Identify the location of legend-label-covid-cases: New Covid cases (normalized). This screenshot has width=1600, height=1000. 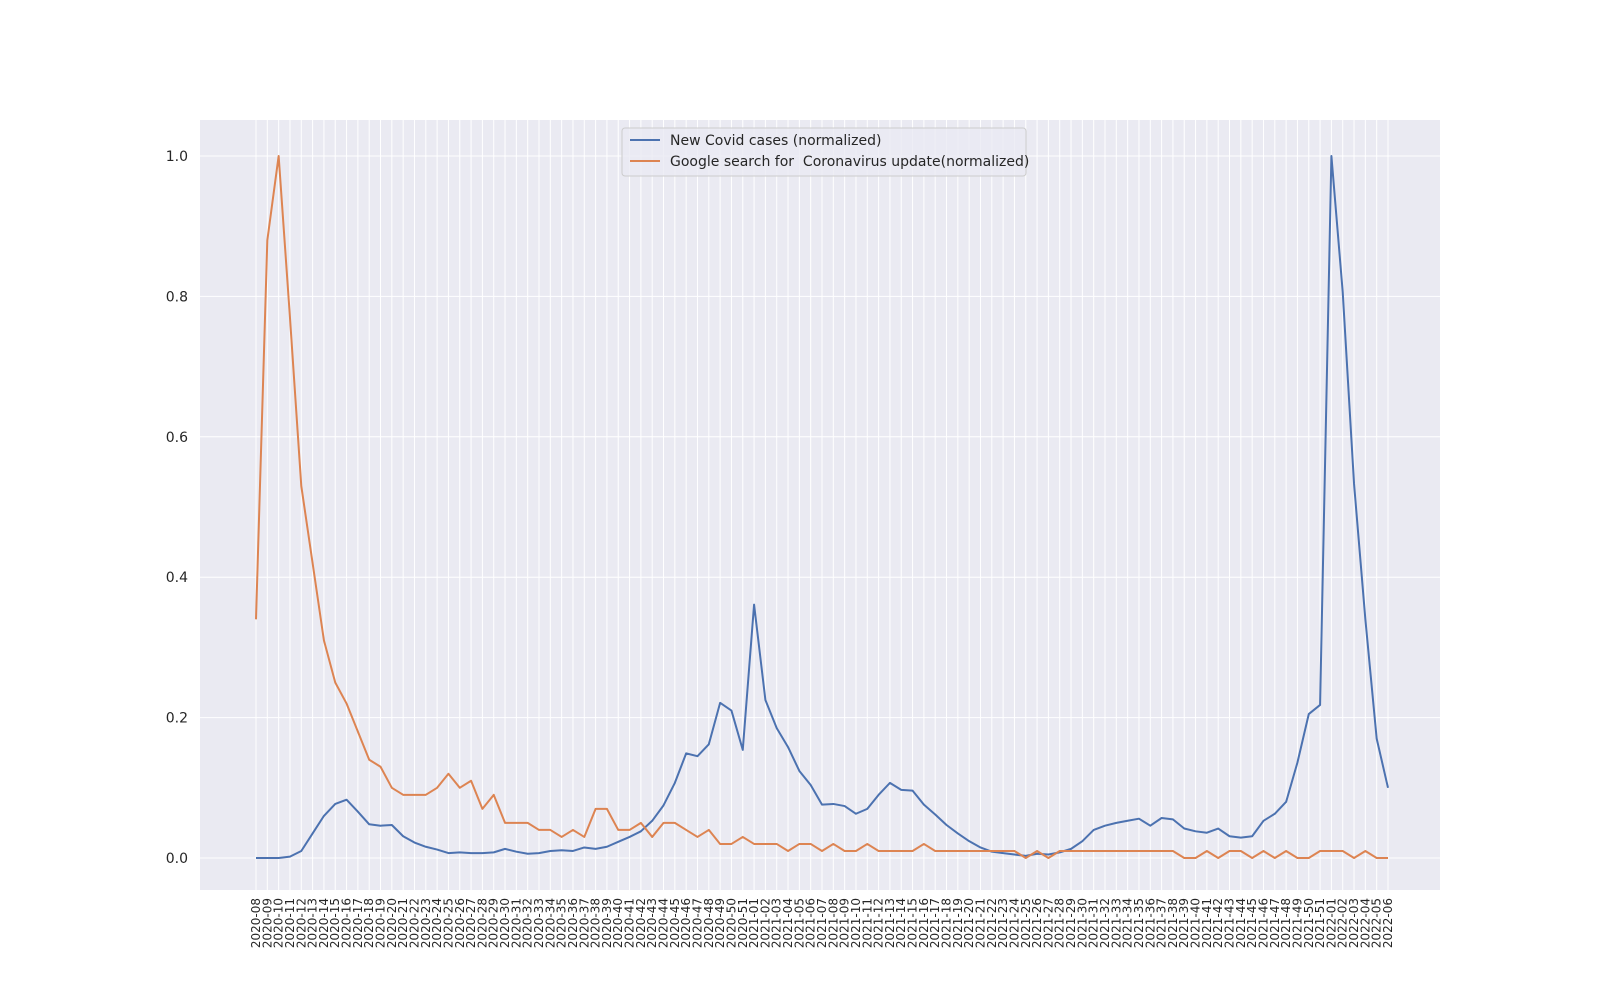
(775, 141).